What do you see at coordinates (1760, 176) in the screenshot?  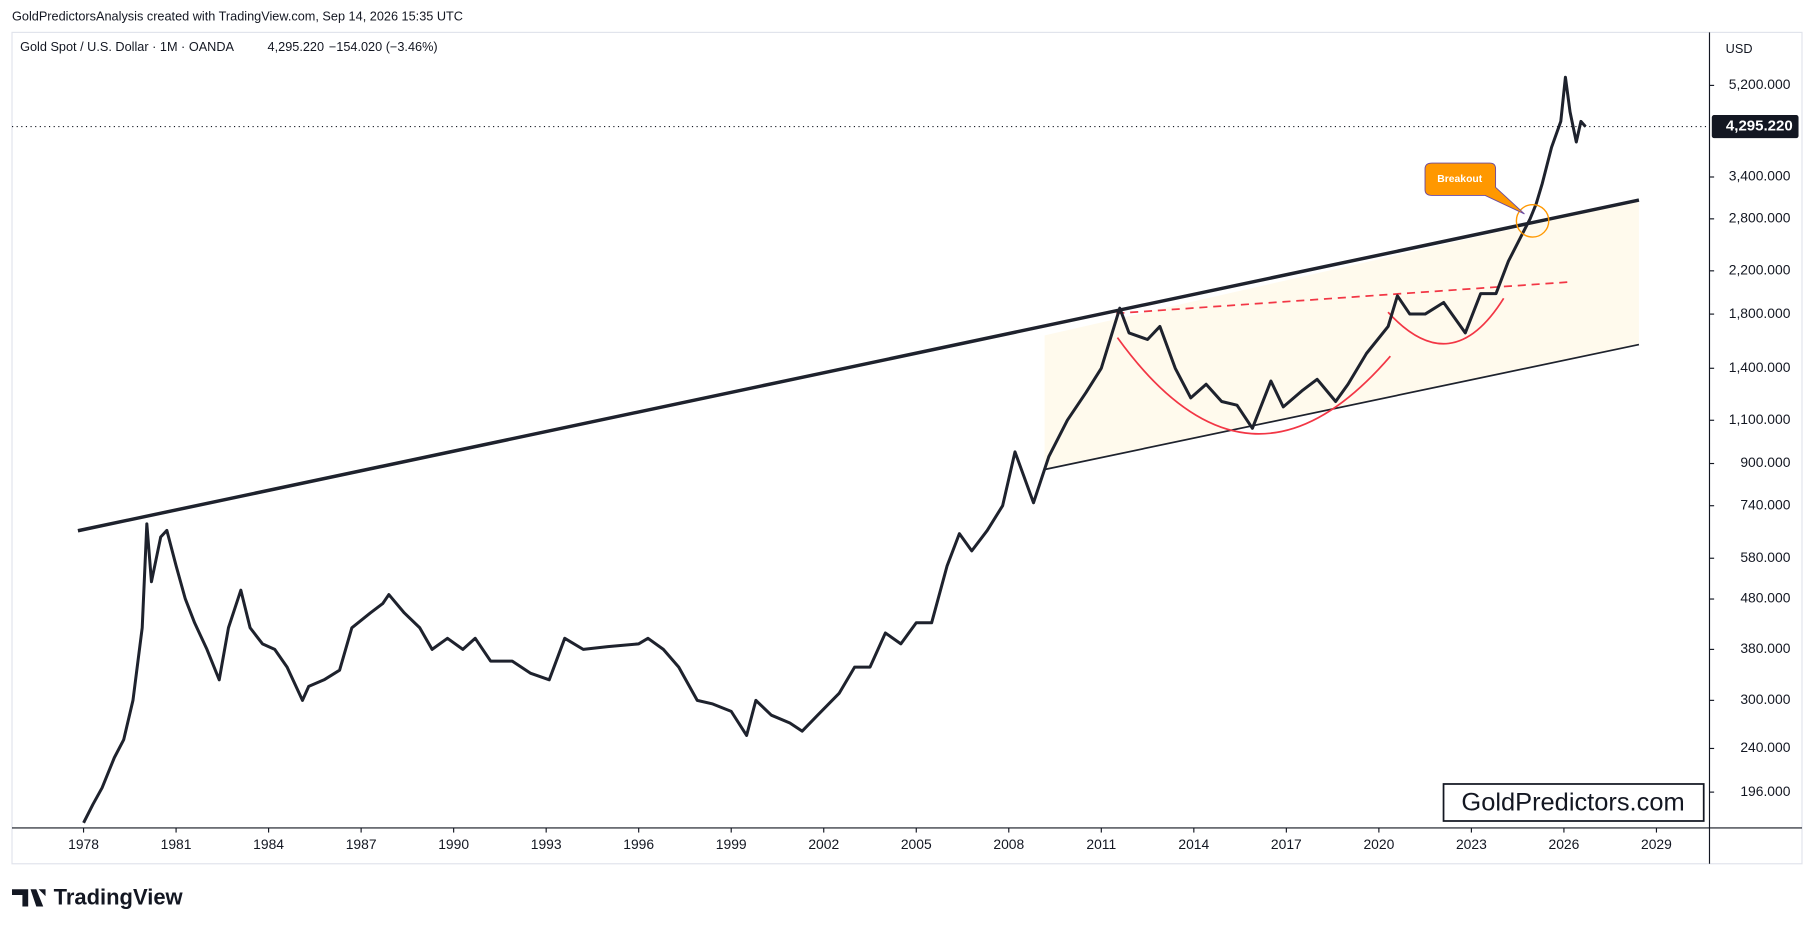 I see `y-tick-label: 3,400.000` at bounding box center [1760, 176].